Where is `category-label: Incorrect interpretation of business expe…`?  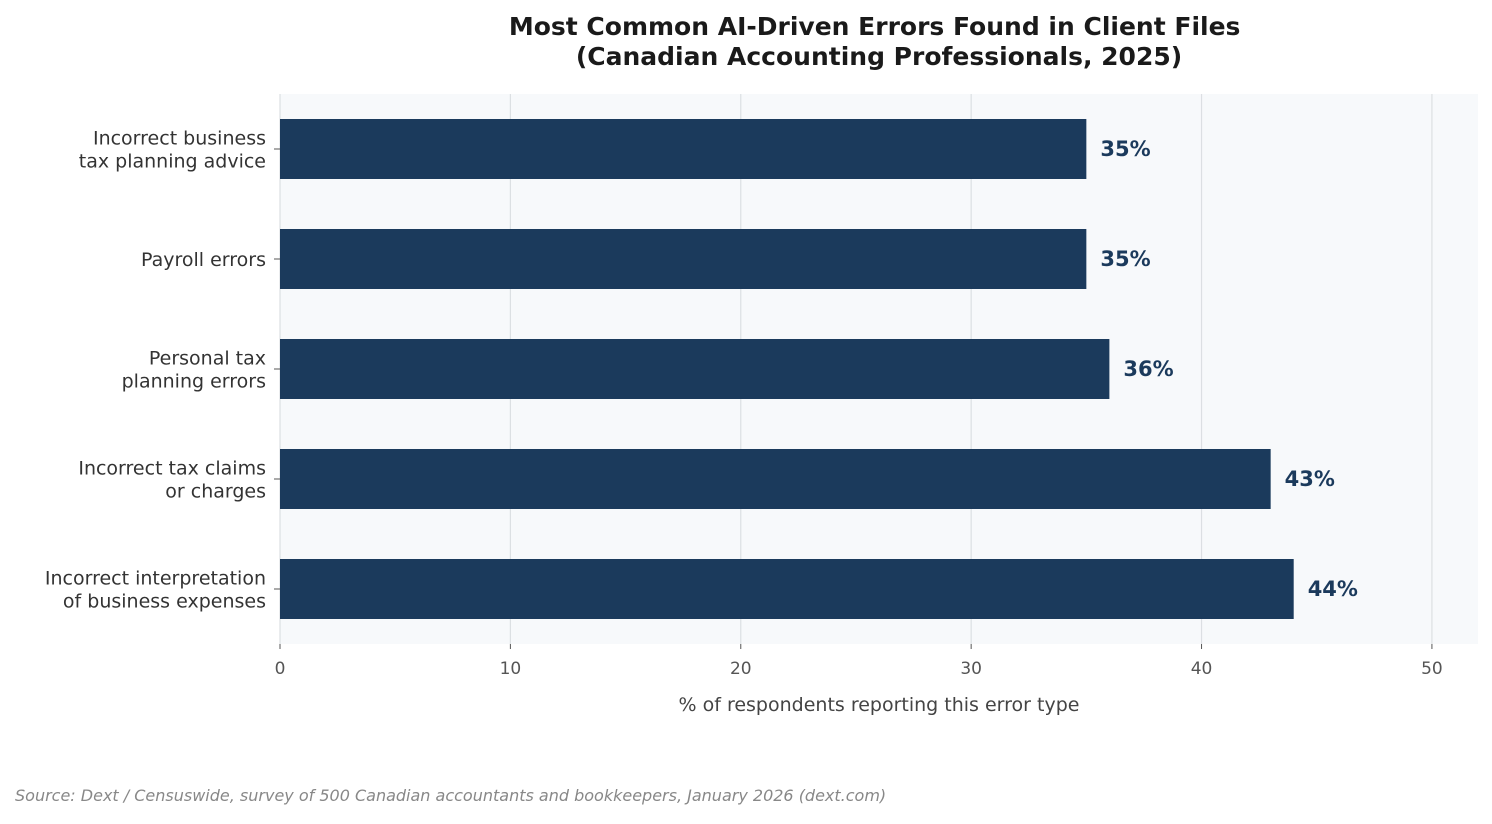
category-label: Incorrect interpretation of business expe… is located at coordinates (155, 590).